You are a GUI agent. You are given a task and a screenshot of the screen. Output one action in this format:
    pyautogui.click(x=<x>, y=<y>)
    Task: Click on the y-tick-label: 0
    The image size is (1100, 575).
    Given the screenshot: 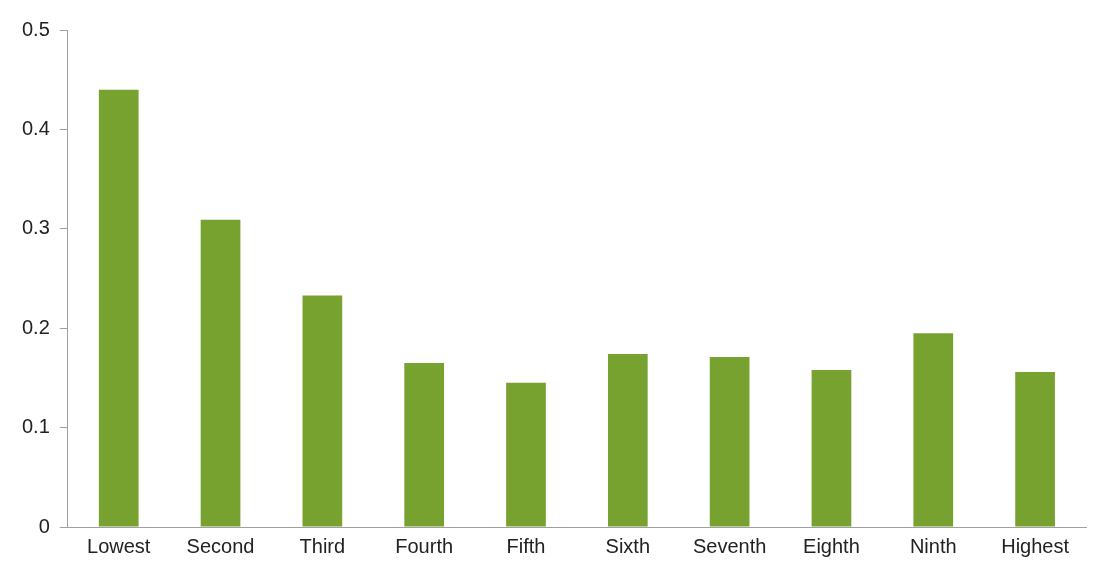 What is the action you would take?
    pyautogui.click(x=44, y=525)
    